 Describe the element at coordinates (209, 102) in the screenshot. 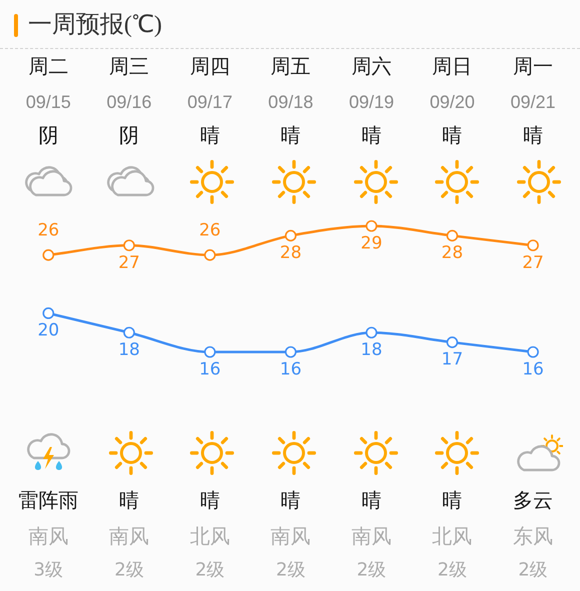

I see `text: 09/17` at that location.